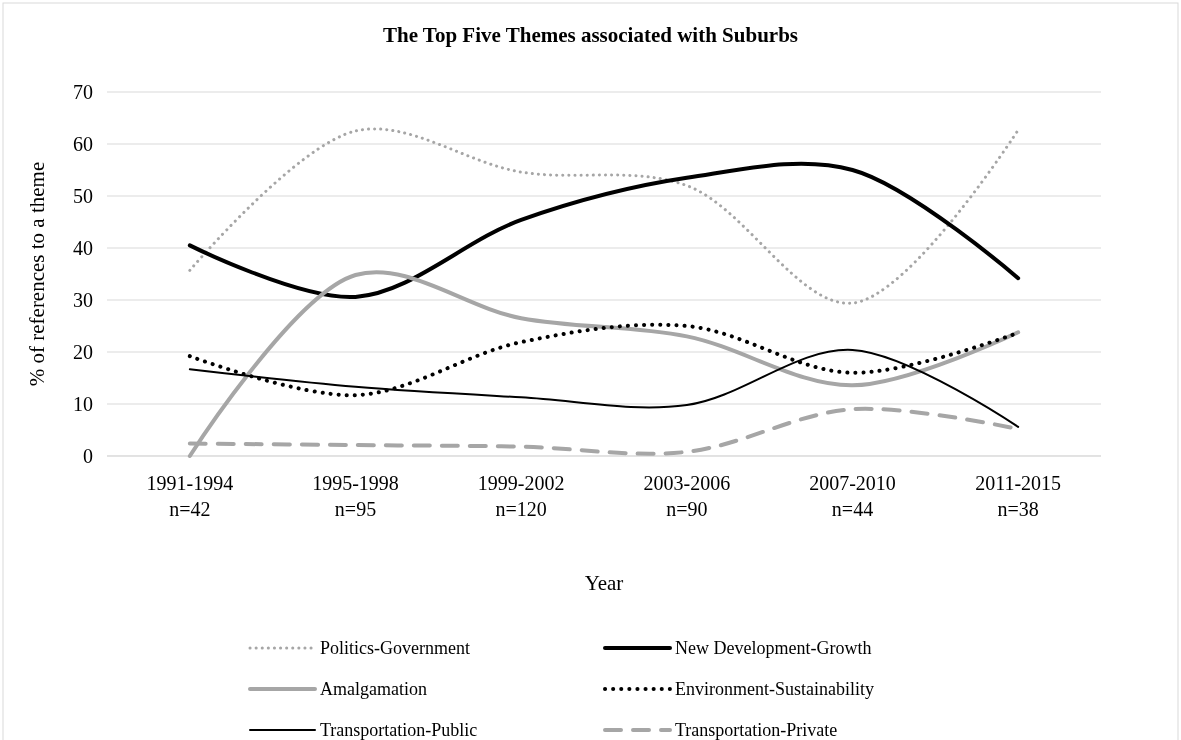  Describe the element at coordinates (83, 144) in the screenshot. I see `y-tick-label: 60` at that location.